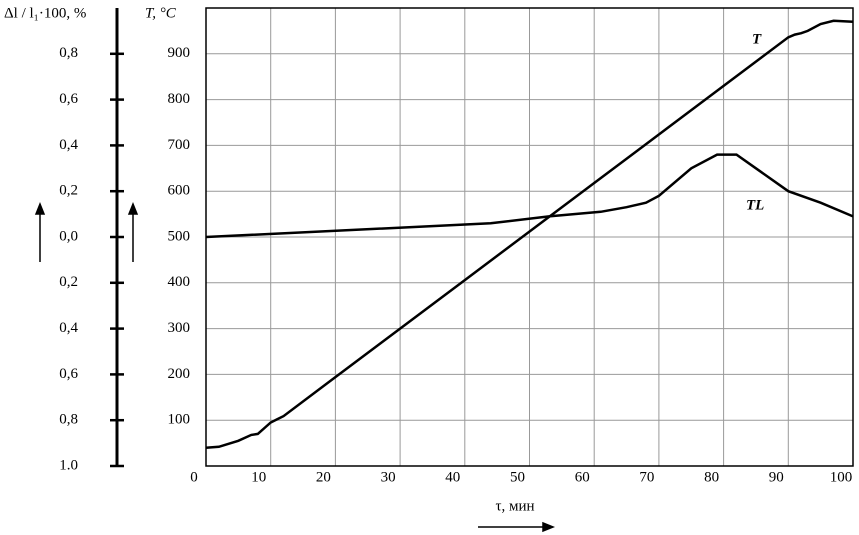 The height and width of the screenshot is (535, 859). I want to click on y-tick-label: 100, so click(179, 420).